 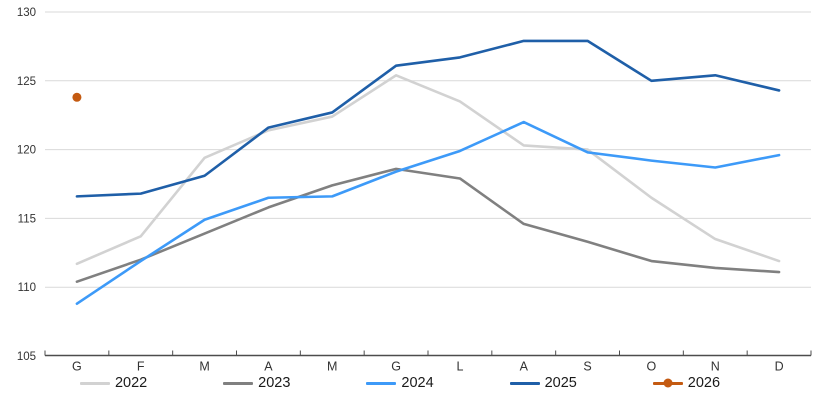 What do you see at coordinates (77, 97) in the screenshot?
I see `series-point-2026` at bounding box center [77, 97].